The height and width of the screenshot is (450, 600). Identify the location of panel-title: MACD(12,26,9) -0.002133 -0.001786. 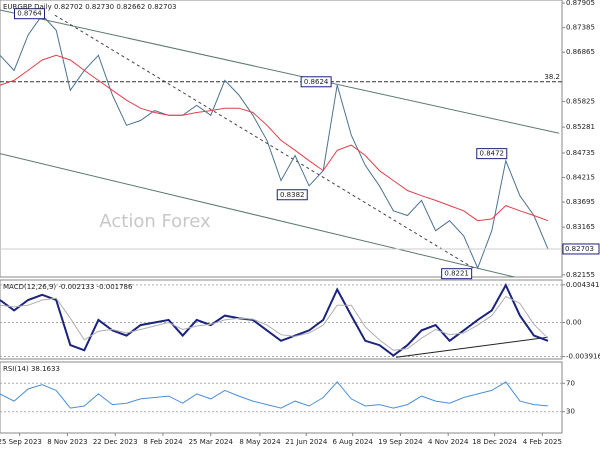
(68, 287).